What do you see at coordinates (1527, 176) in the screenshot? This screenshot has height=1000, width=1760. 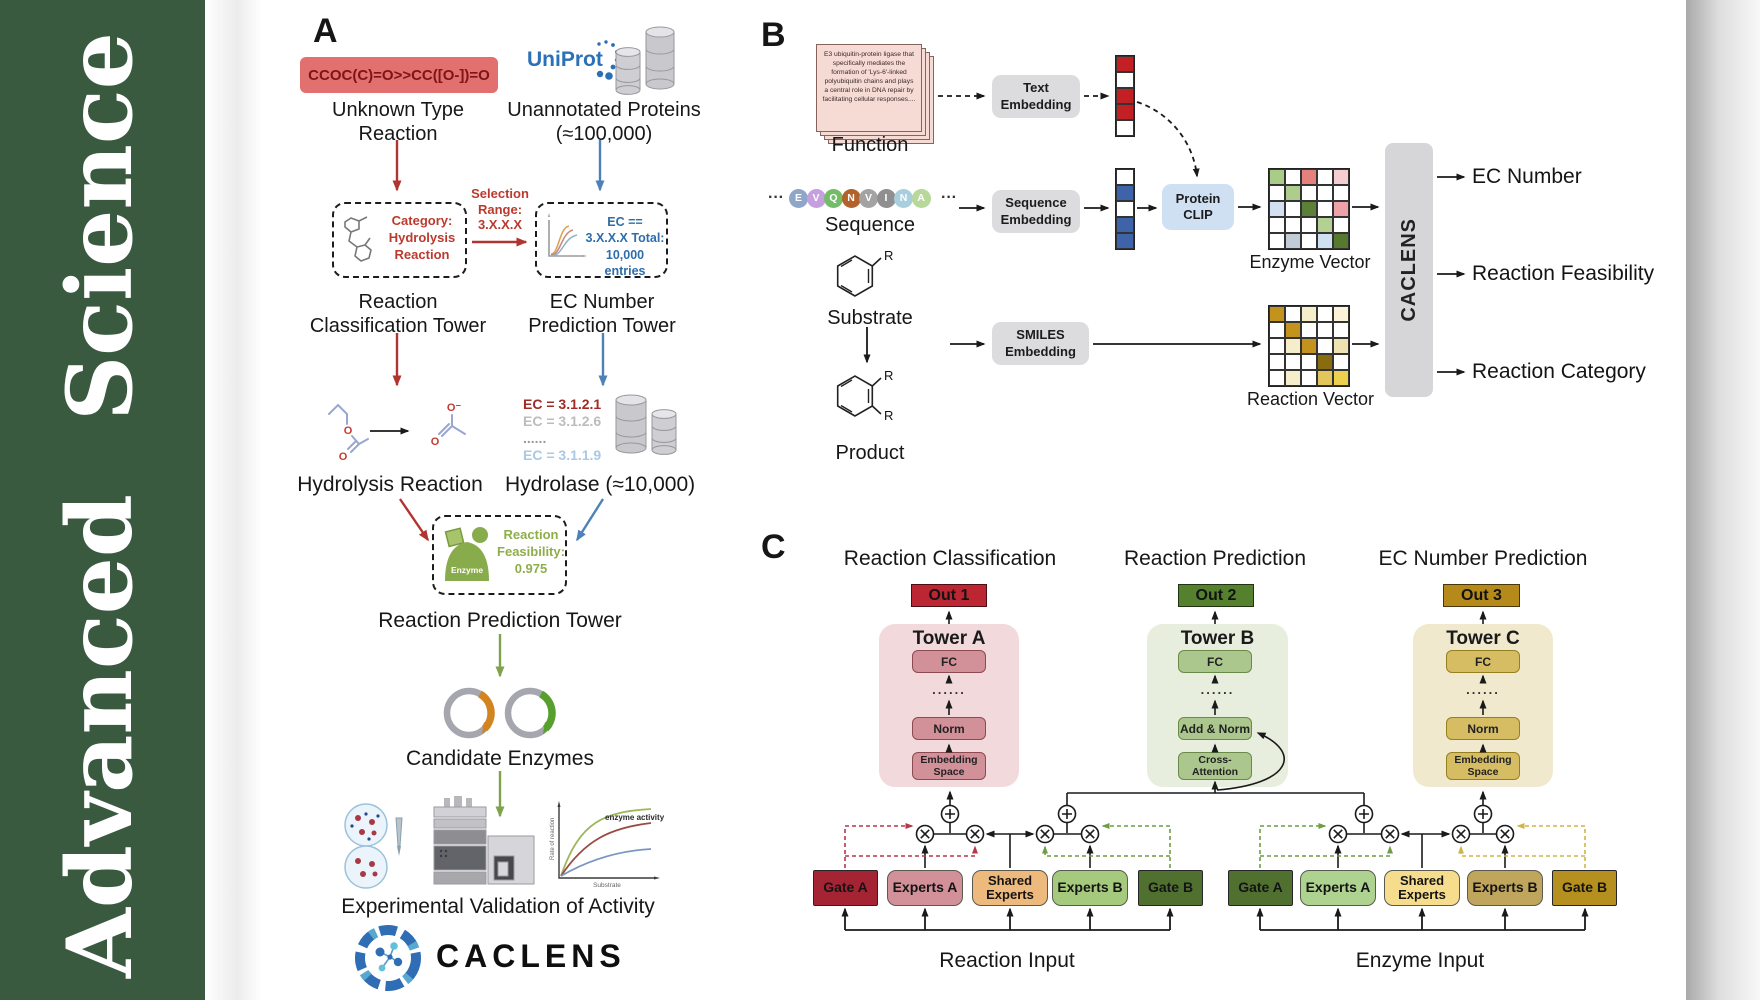 I see `output-ec-number: EC Number` at bounding box center [1527, 176].